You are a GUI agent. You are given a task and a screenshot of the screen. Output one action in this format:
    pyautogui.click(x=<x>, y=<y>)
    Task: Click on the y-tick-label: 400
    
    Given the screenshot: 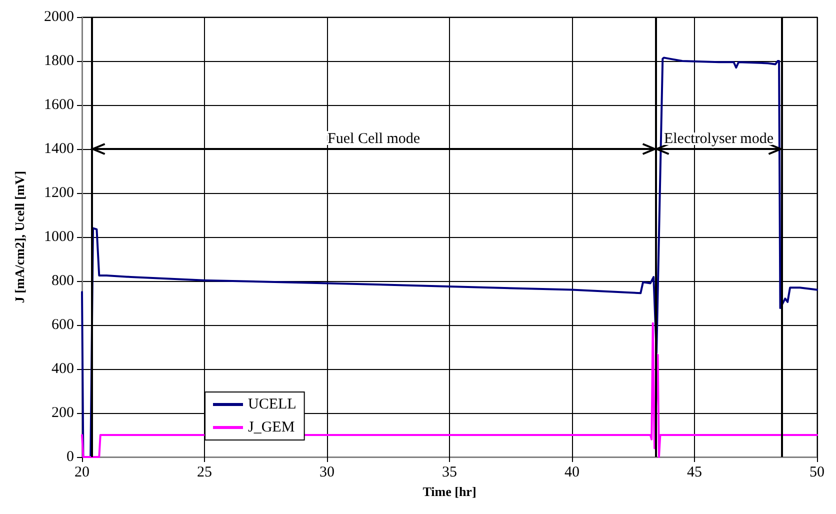 What is the action you would take?
    pyautogui.click(x=63, y=369)
    